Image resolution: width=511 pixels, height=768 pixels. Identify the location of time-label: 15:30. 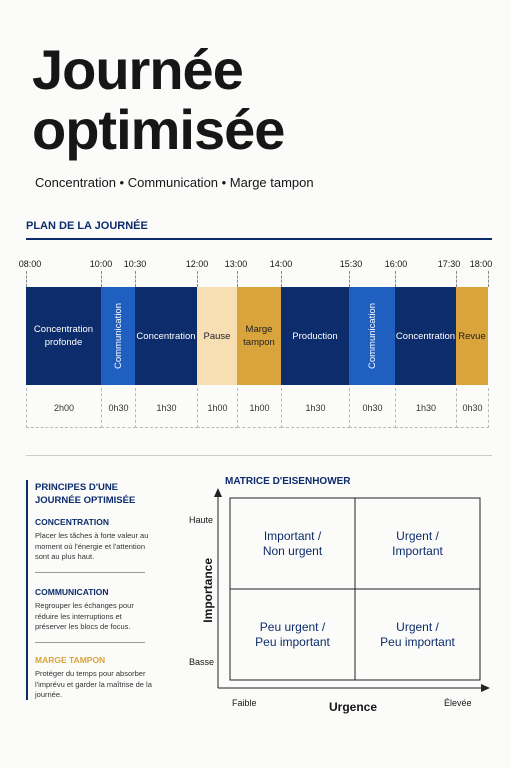
(351, 264).